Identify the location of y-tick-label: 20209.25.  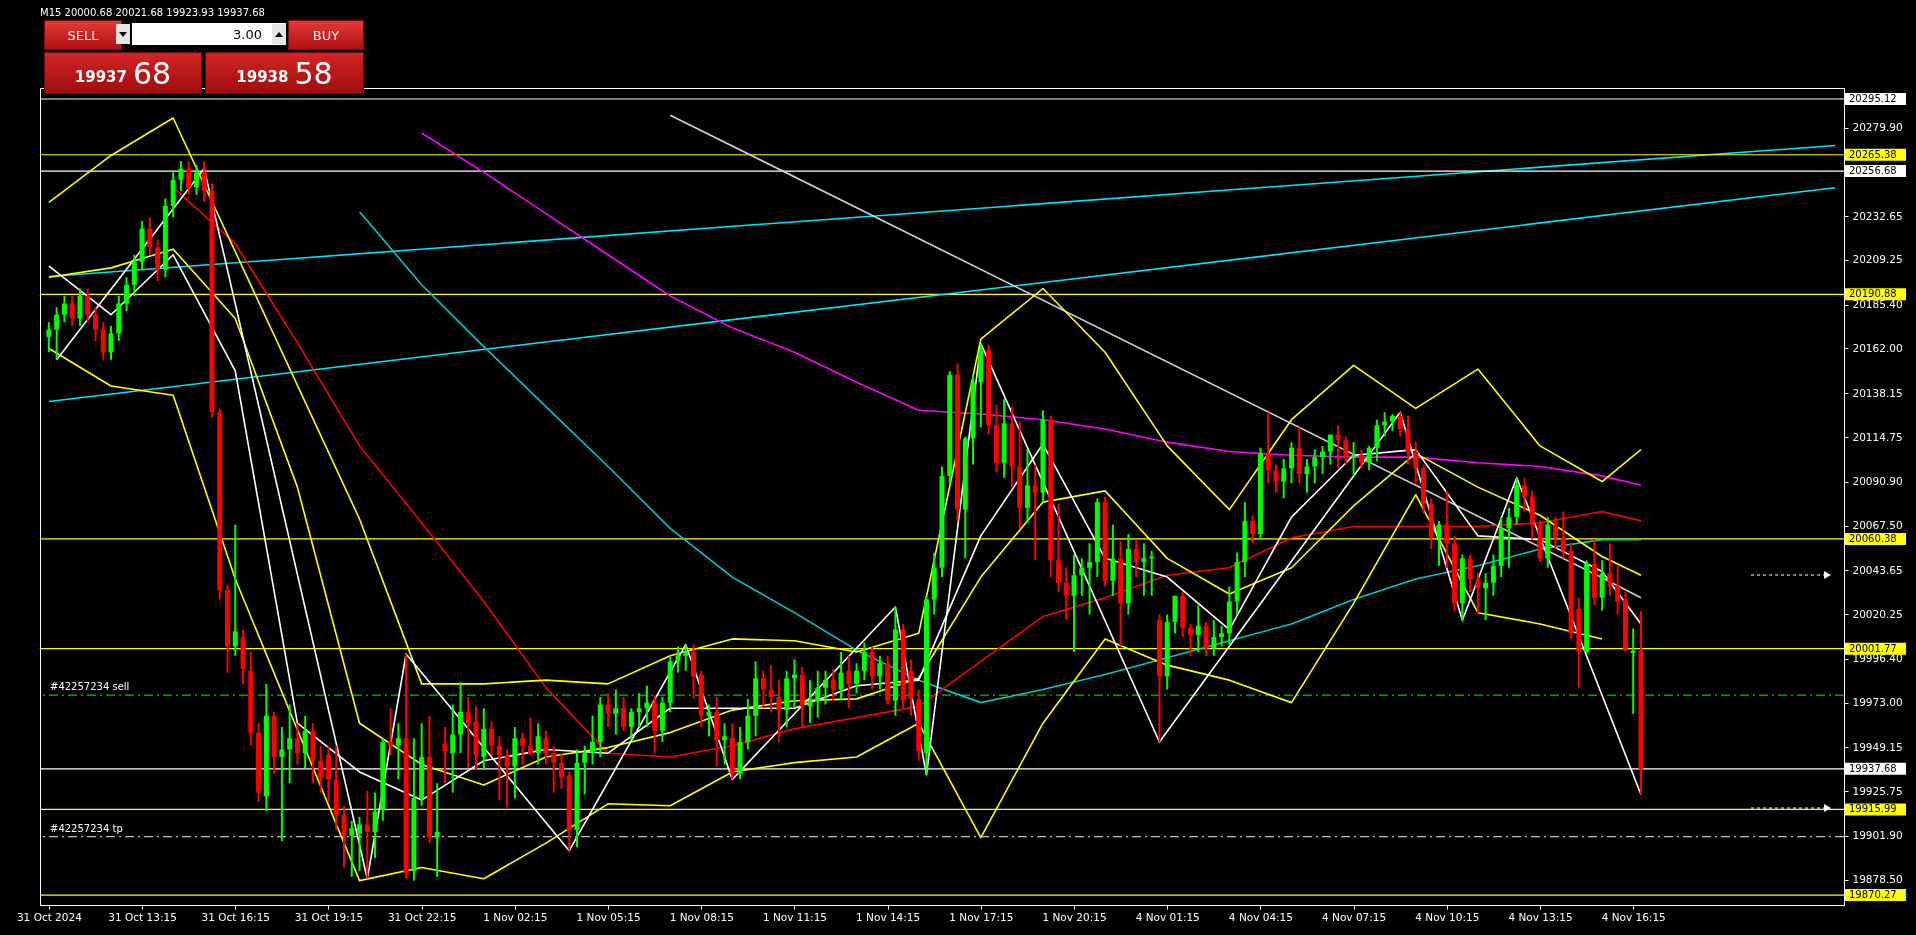
(1877, 259).